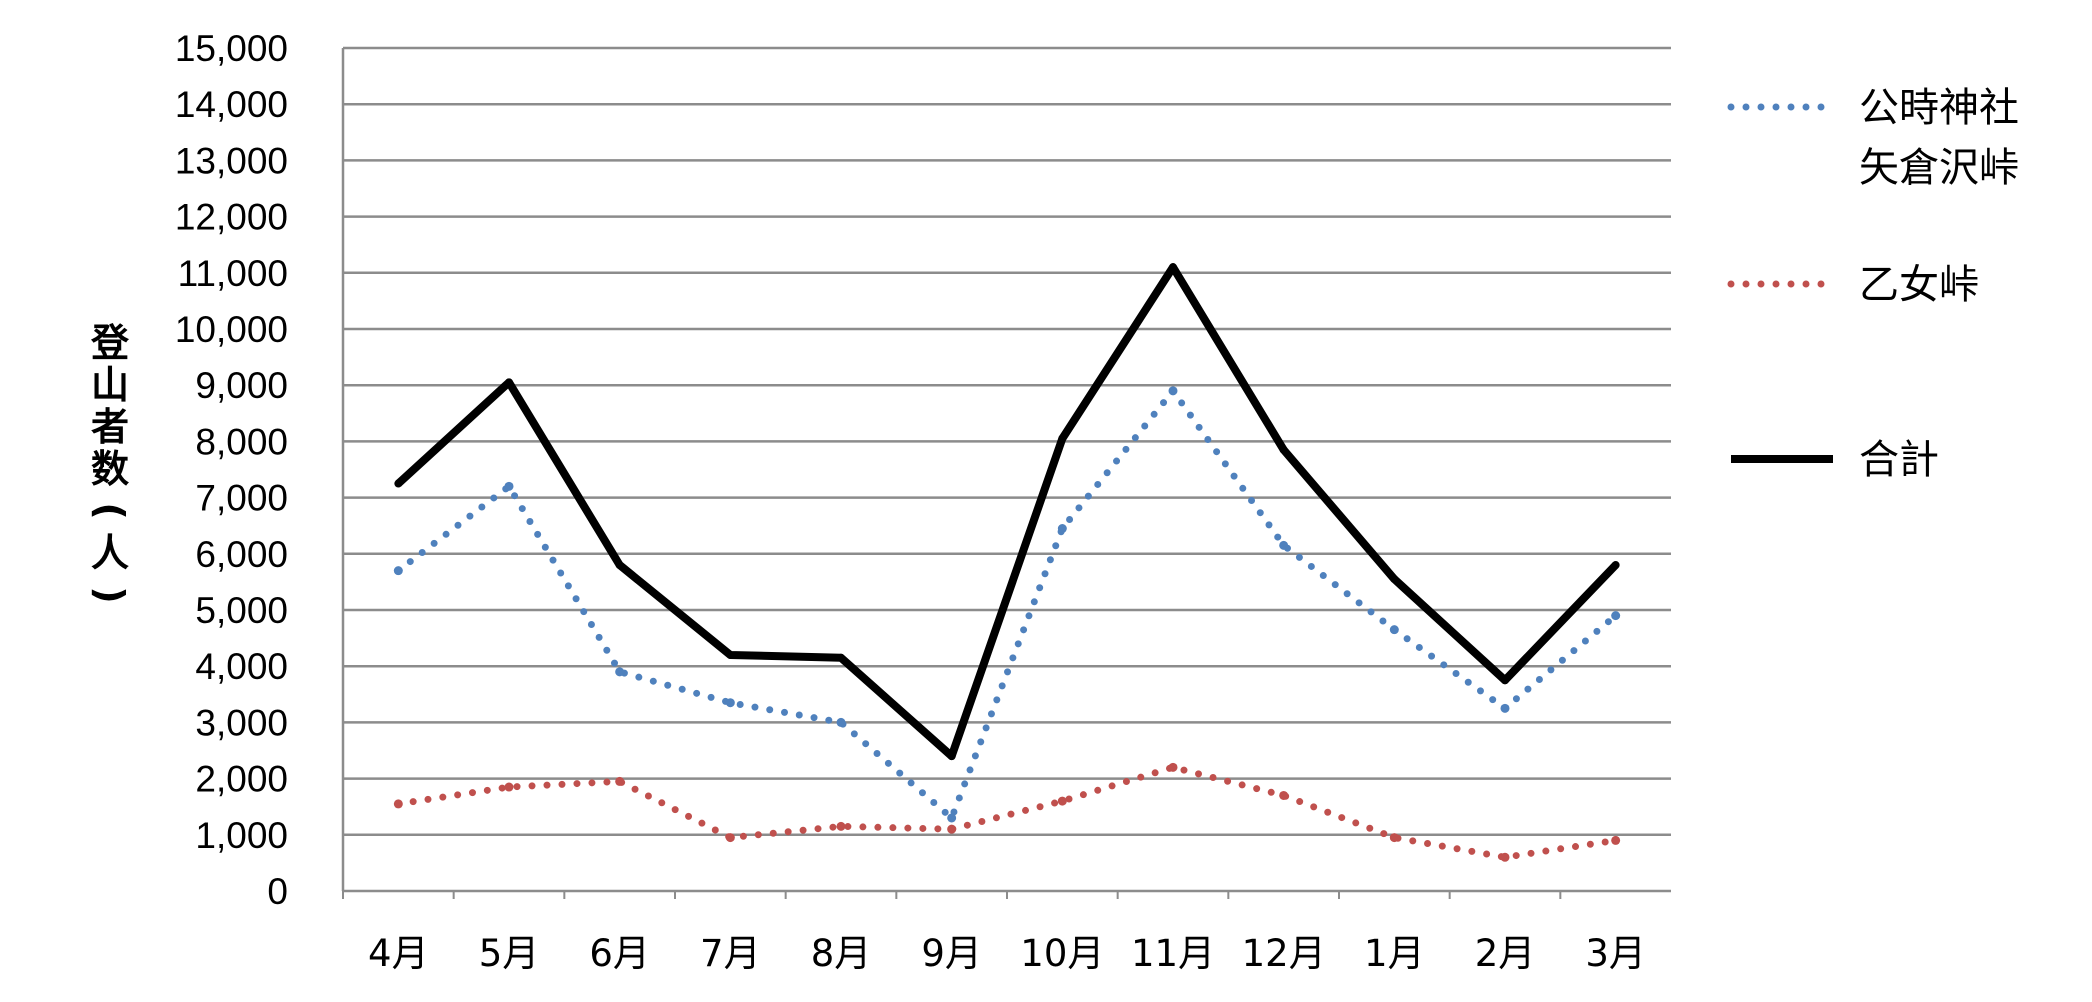 Image resolution: width=2092 pixels, height=1002 pixels. Describe the element at coordinates (110, 469) in the screenshot. I see `y-axis-label-char: 数` at that location.